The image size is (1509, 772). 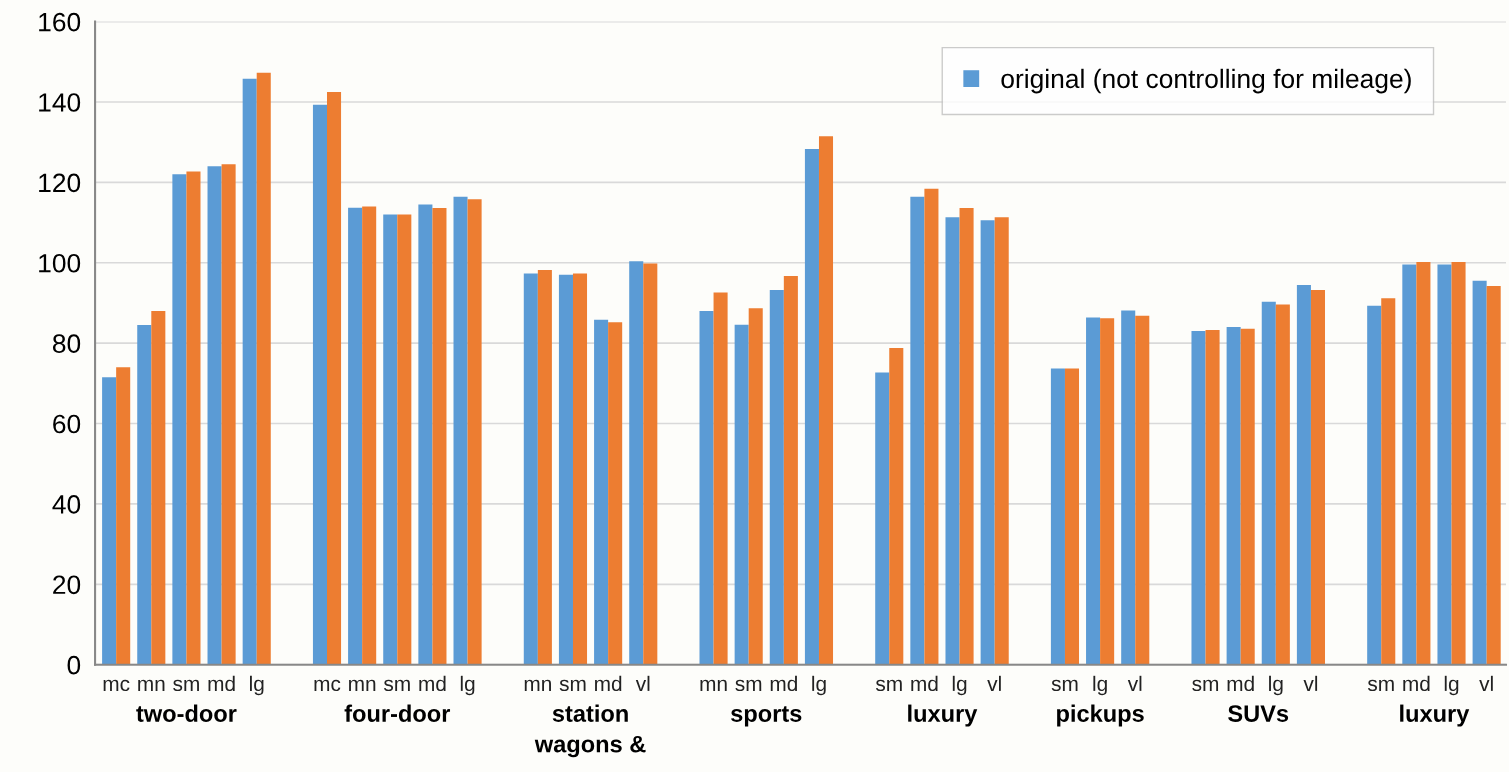 I want to click on y-tick-label: 100, so click(x=60, y=263).